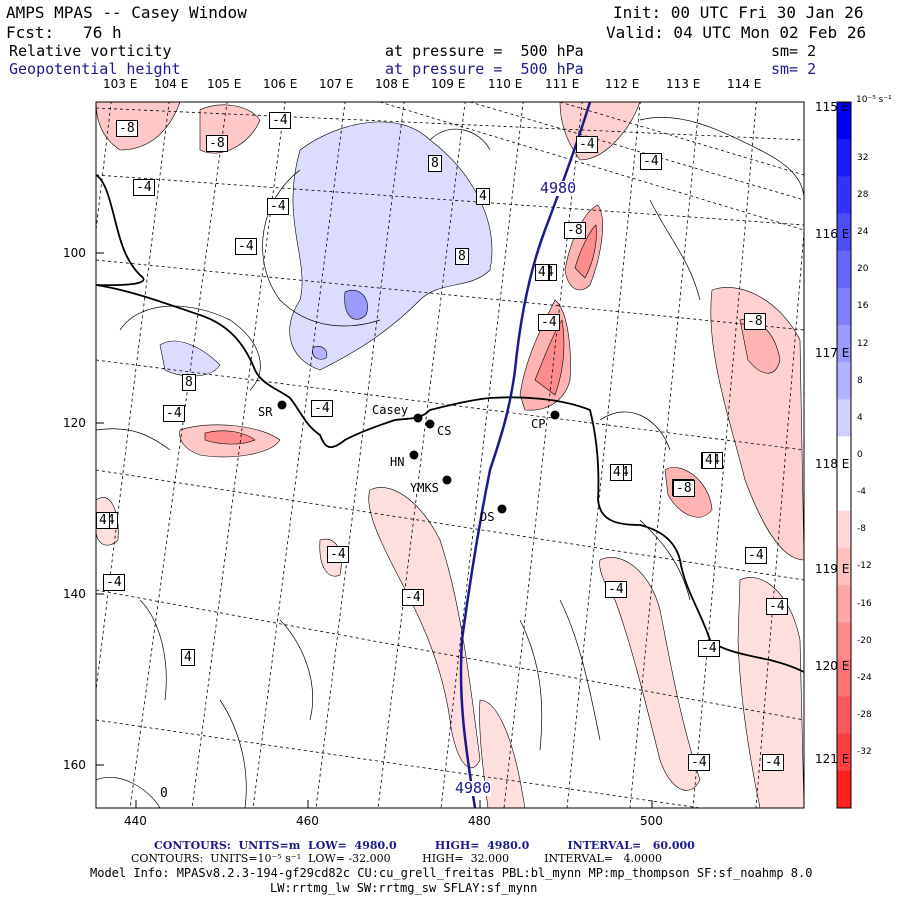 The image size is (900, 900). What do you see at coordinates (864, 640) in the screenshot?
I see `colorbar-label: -20` at bounding box center [864, 640].